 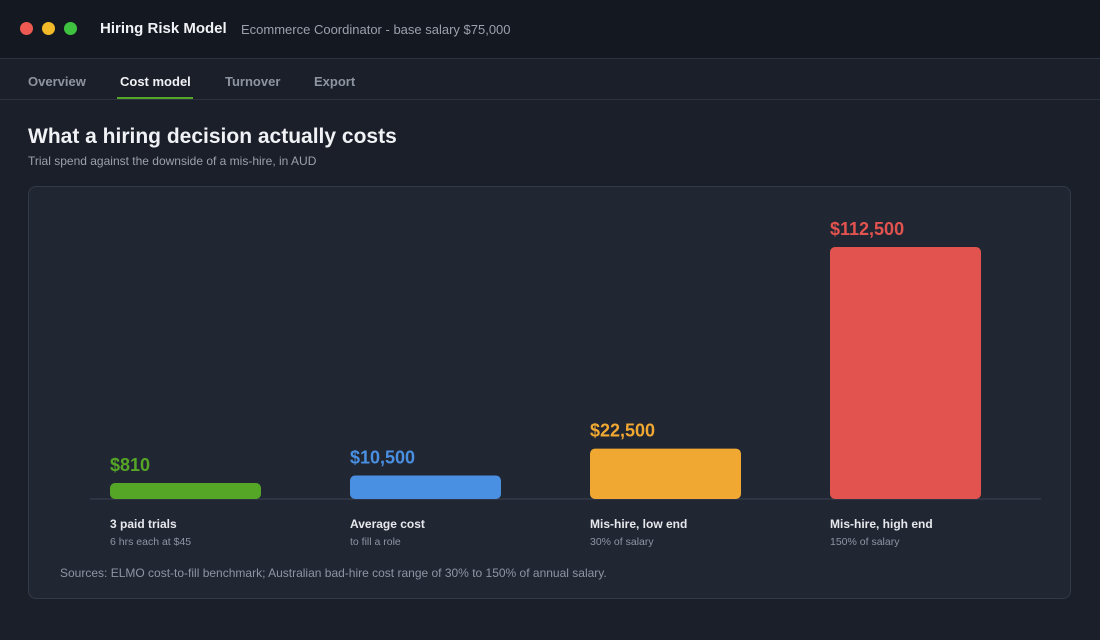 I want to click on category-label: 3 paid trials, so click(x=143, y=524).